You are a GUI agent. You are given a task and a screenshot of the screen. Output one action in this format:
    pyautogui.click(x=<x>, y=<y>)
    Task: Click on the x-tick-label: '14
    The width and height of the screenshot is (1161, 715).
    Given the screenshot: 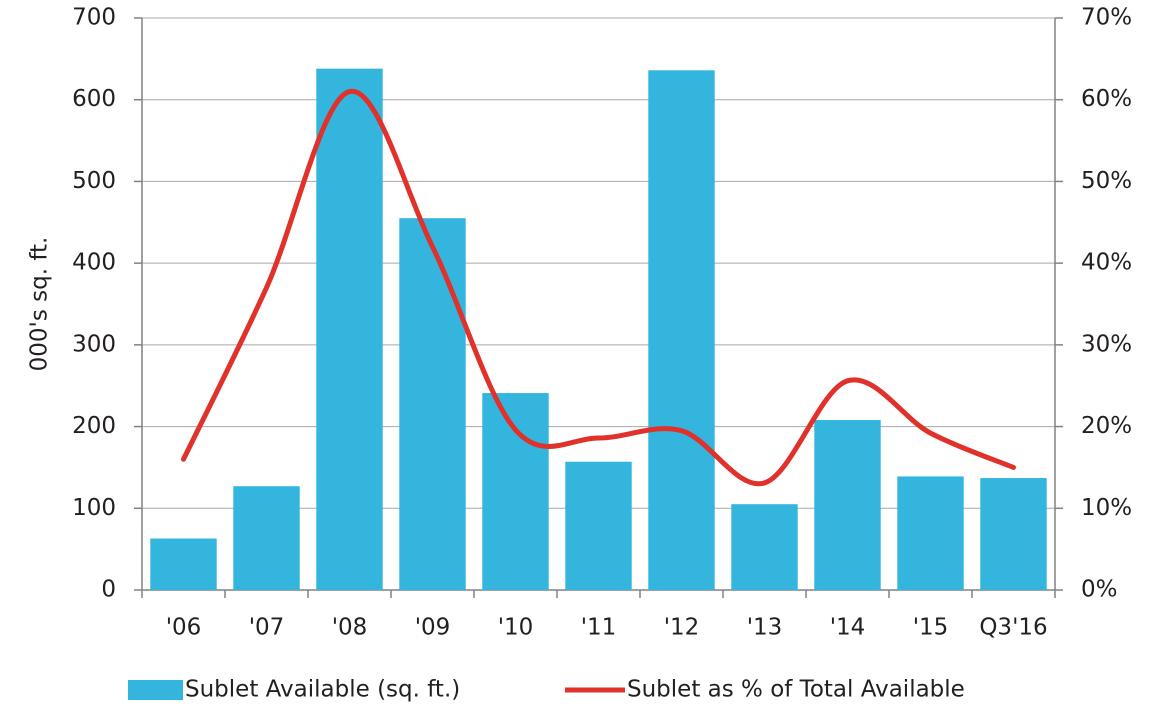 What is the action you would take?
    pyautogui.click(x=848, y=628)
    